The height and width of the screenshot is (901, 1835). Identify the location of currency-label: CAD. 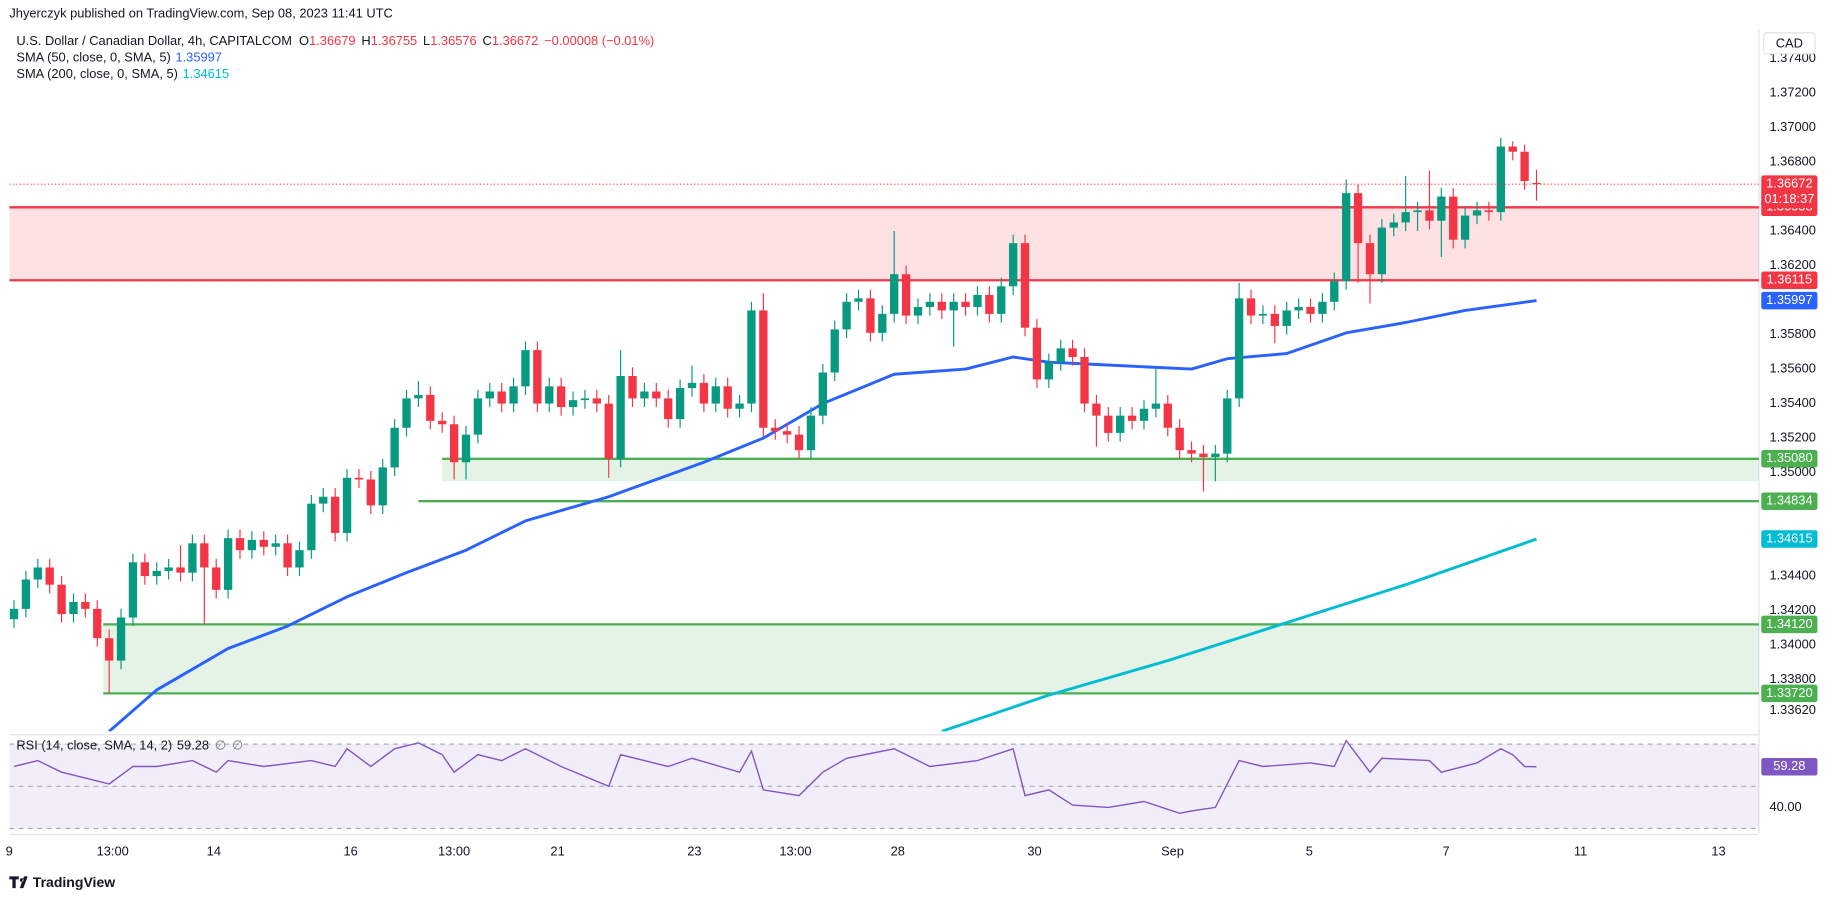
(1789, 42).